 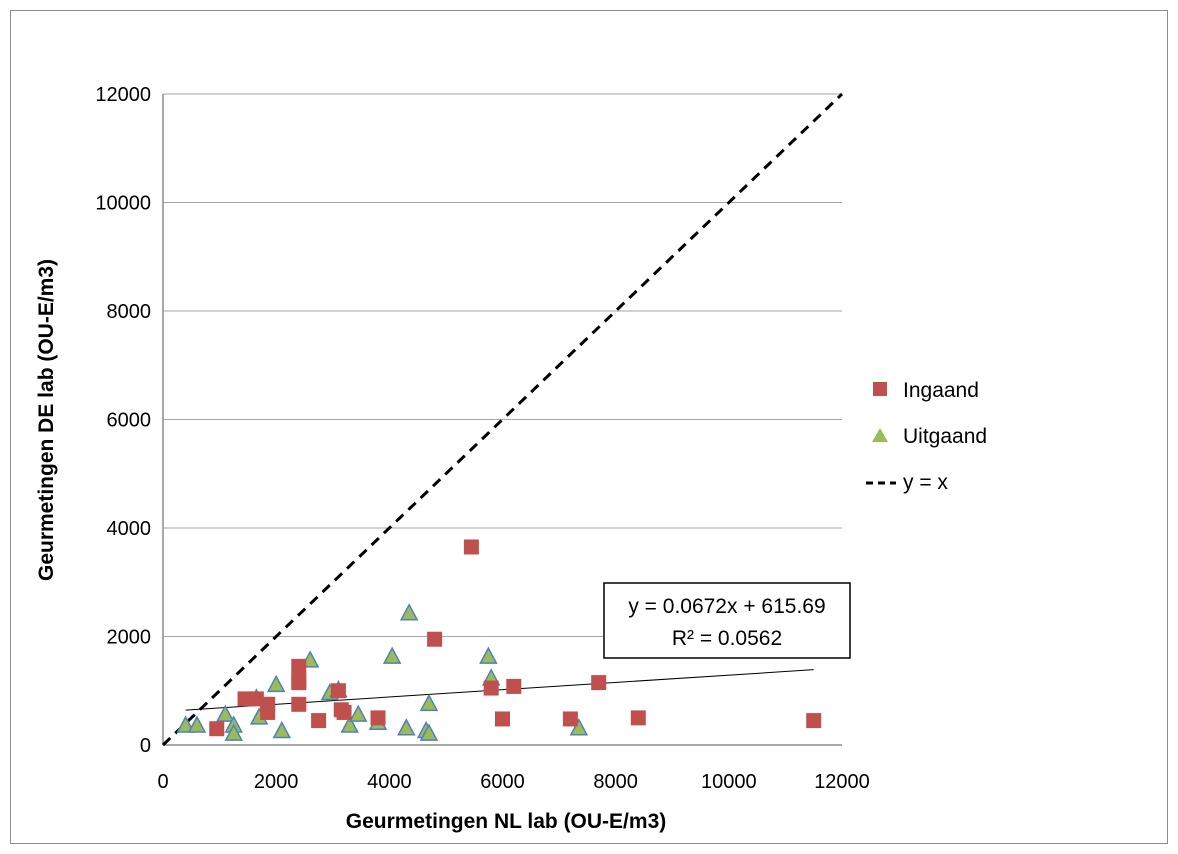 What do you see at coordinates (129, 421) in the screenshot?
I see `y-tick-label: 6000` at bounding box center [129, 421].